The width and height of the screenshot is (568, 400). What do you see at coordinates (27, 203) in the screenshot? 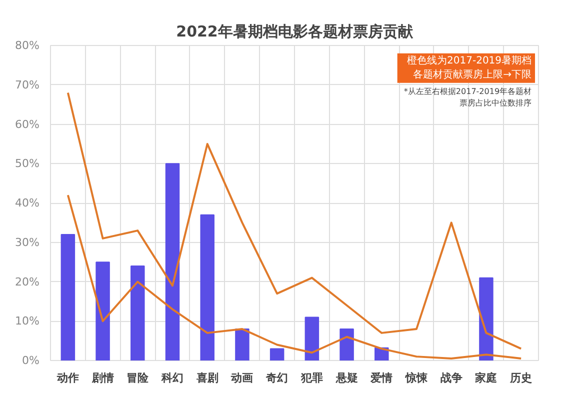
I see `y-tick-label: 40%` at bounding box center [27, 203].